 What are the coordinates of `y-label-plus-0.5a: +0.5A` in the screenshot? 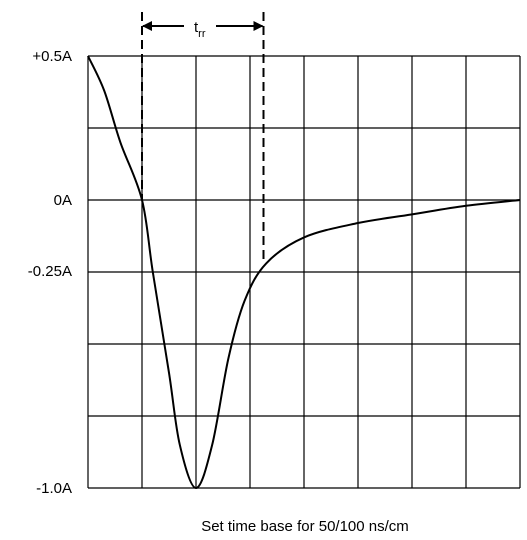 It's located at (52, 56).